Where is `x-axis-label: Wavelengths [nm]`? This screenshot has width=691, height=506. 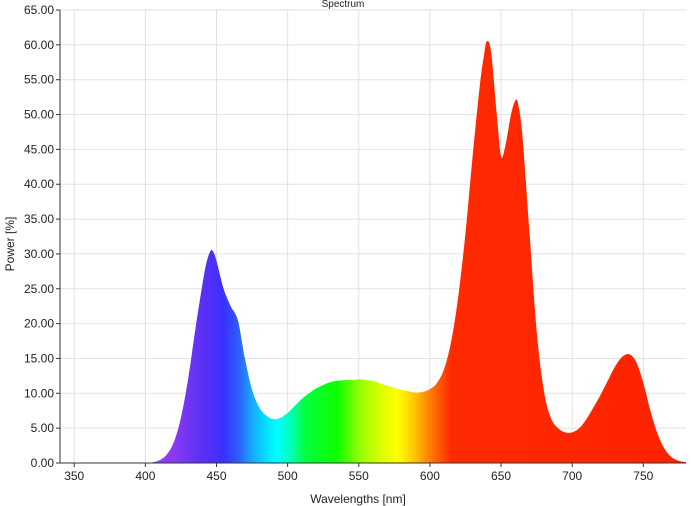
x-axis-label: Wavelengths [nm] is located at coordinates (358, 499).